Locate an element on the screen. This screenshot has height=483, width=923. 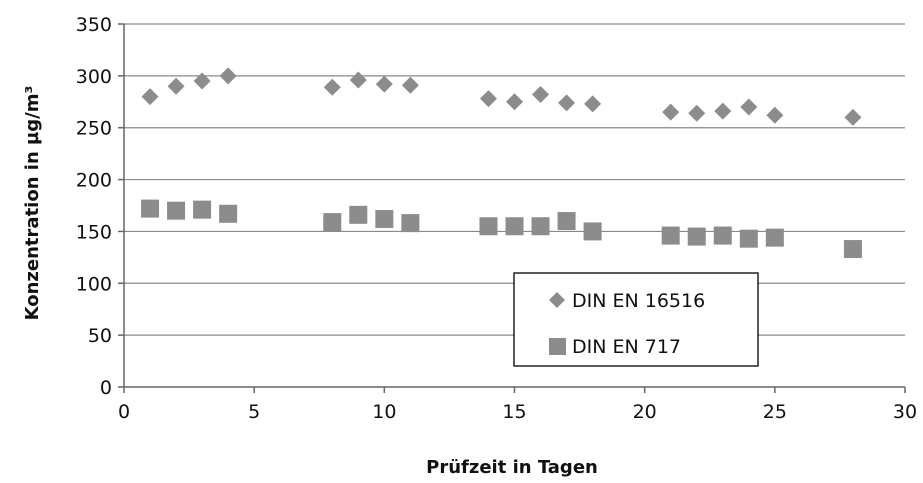
y-tick-label: 300 is located at coordinates (94, 77).